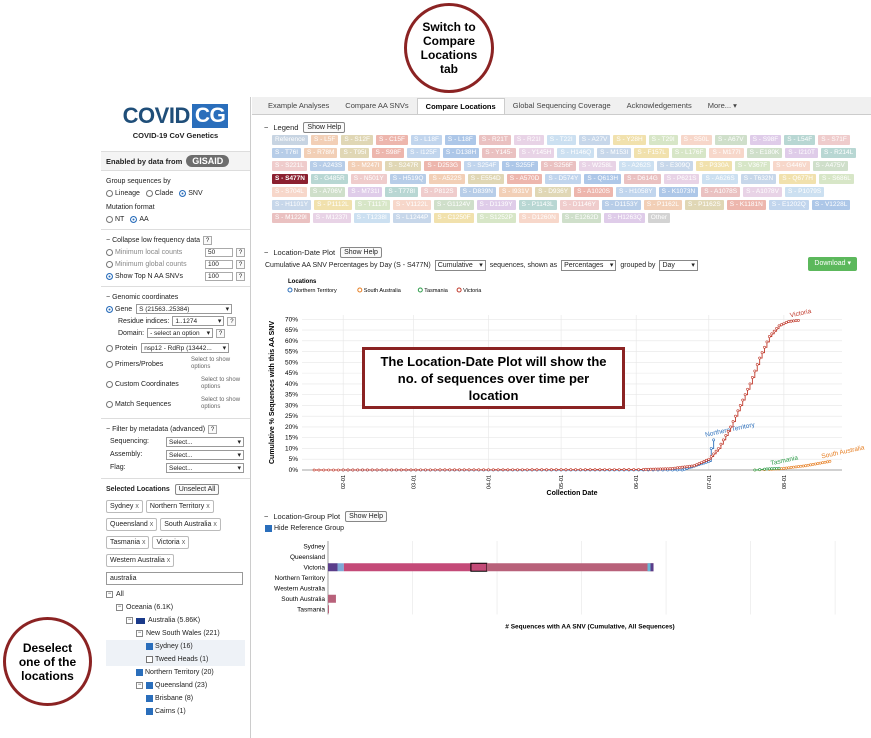 The width and height of the screenshot is (871, 738). I want to click on legend-chip: S - E1262D, so click(581, 218).